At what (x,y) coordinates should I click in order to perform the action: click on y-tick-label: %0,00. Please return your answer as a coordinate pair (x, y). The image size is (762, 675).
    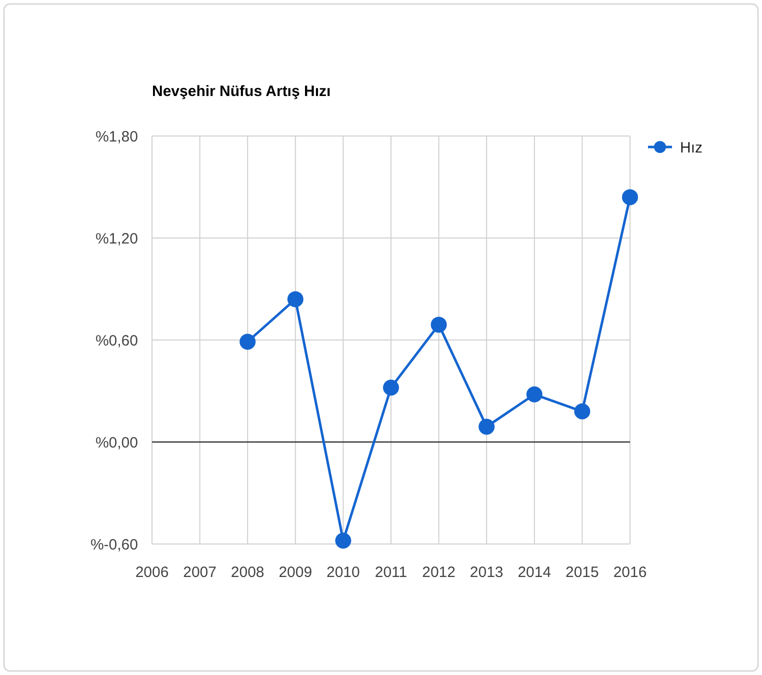
    Looking at the image, I should click on (116, 443).